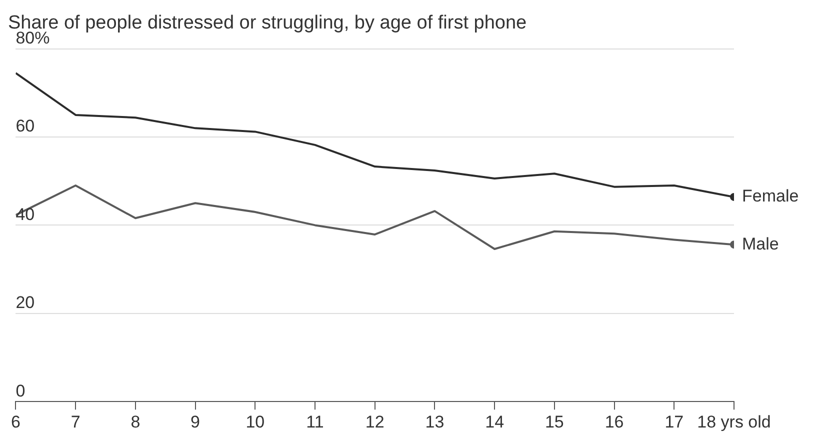 The height and width of the screenshot is (445, 832). Describe the element at coordinates (25, 126) in the screenshot. I see `y-tick-label: 60` at that location.